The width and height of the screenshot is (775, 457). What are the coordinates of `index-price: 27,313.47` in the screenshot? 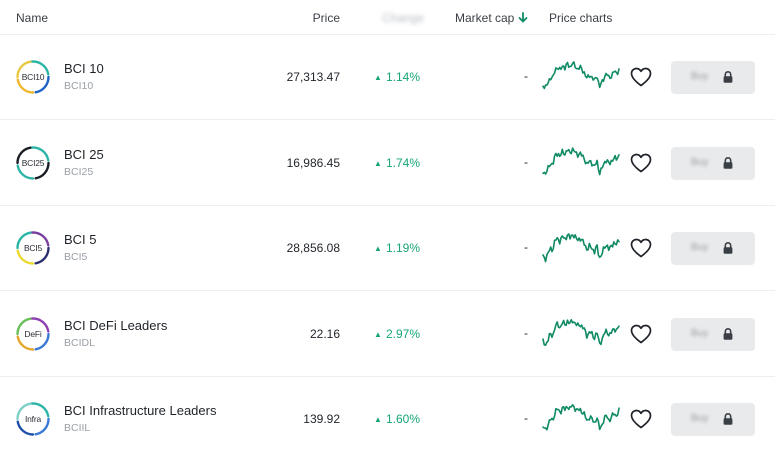 It's located at (313, 77).